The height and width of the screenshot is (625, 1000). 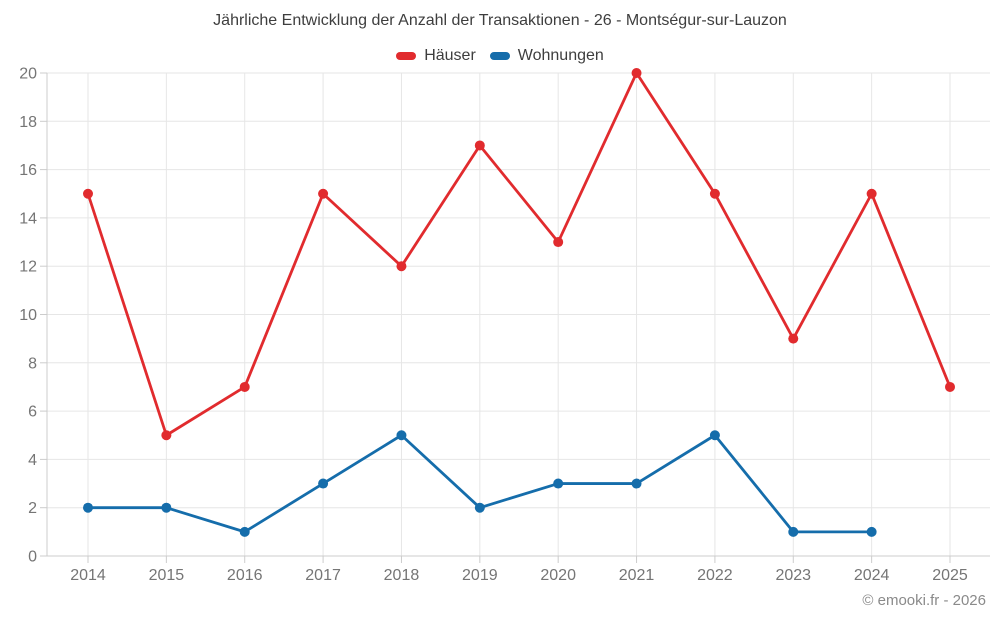 I want to click on legend-swatch-haeuser-icon, so click(x=406, y=56).